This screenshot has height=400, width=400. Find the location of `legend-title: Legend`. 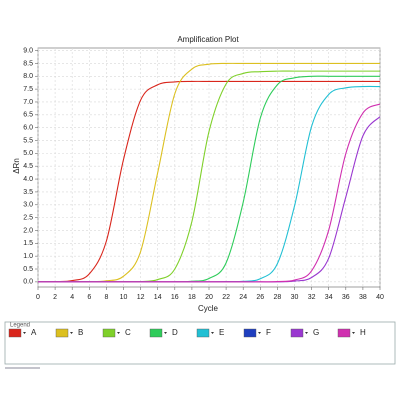

legend-title: Legend is located at coordinates (20, 326).